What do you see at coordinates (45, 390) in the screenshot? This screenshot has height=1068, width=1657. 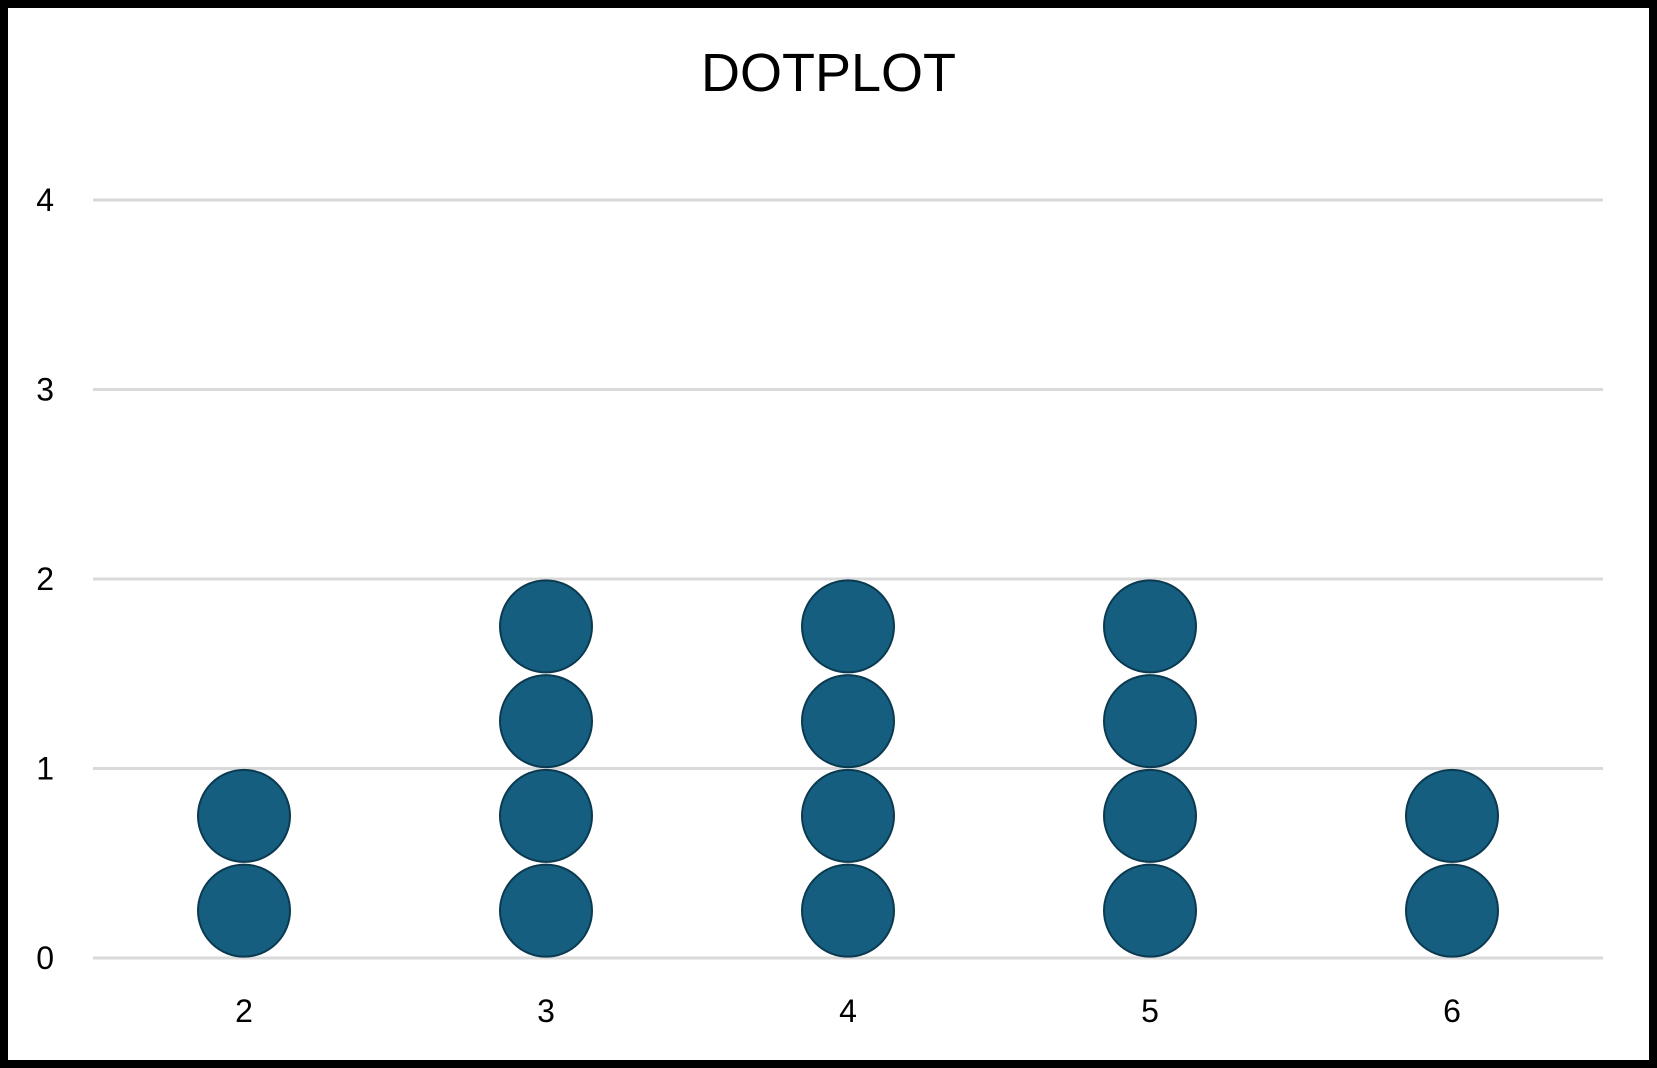 I see `y-tick-label: 3` at bounding box center [45, 390].